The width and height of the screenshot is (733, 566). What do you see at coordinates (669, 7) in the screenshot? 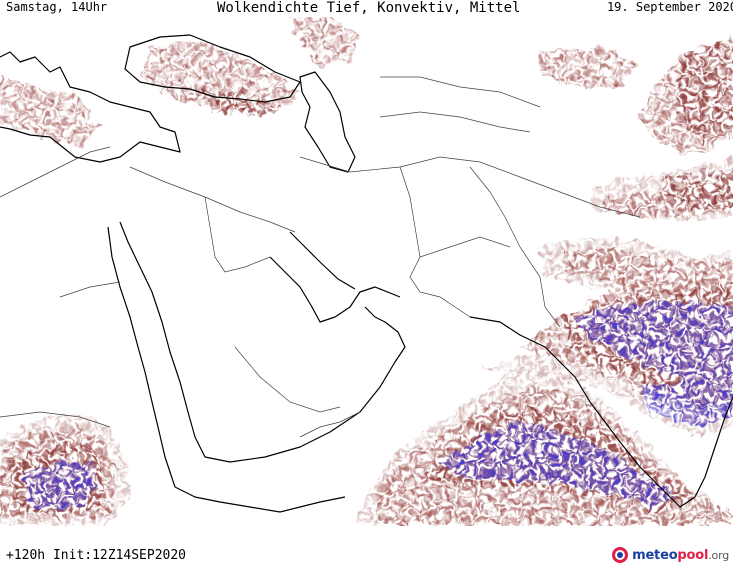
I see `valid-date: 19. September 2020` at bounding box center [669, 7].